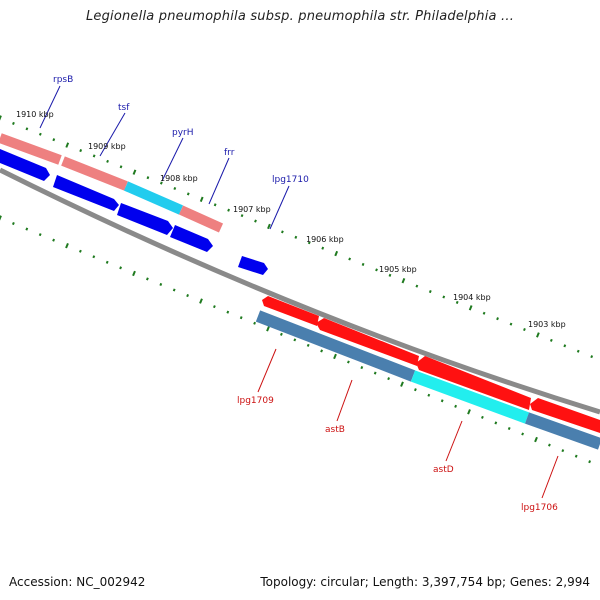 This screenshot has height=600, width=600. What do you see at coordinates (565, 415) in the screenshot?
I see `cds-lpg1706-rev` at bounding box center [565, 415].